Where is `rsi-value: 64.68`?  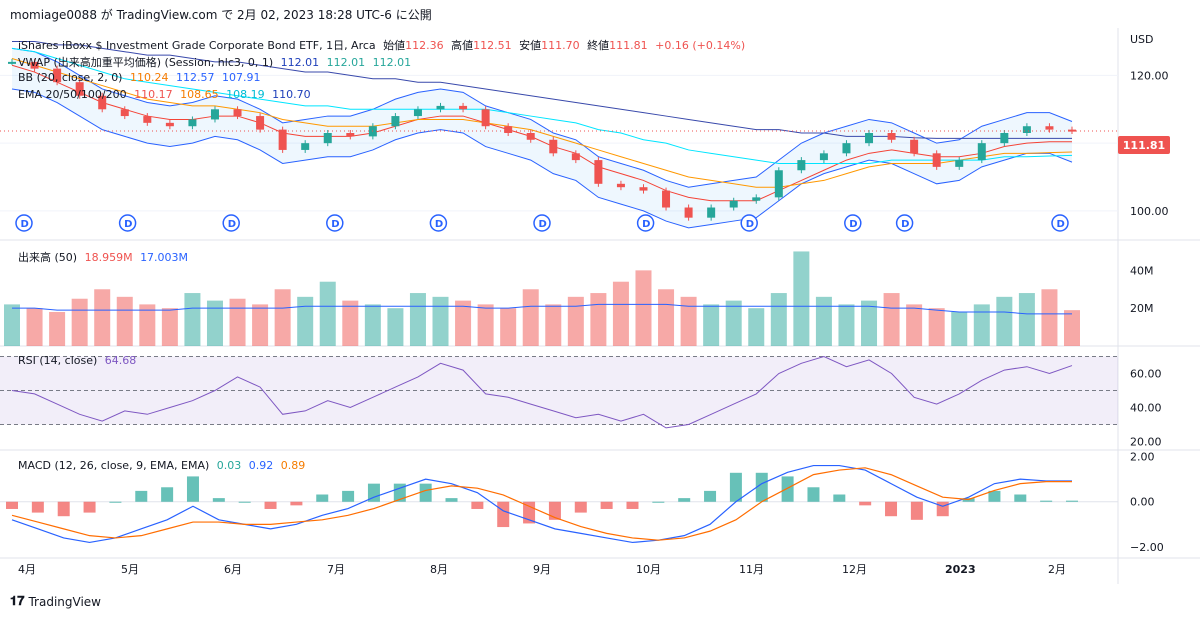 rsi-value: 64.68 is located at coordinates (120, 360).